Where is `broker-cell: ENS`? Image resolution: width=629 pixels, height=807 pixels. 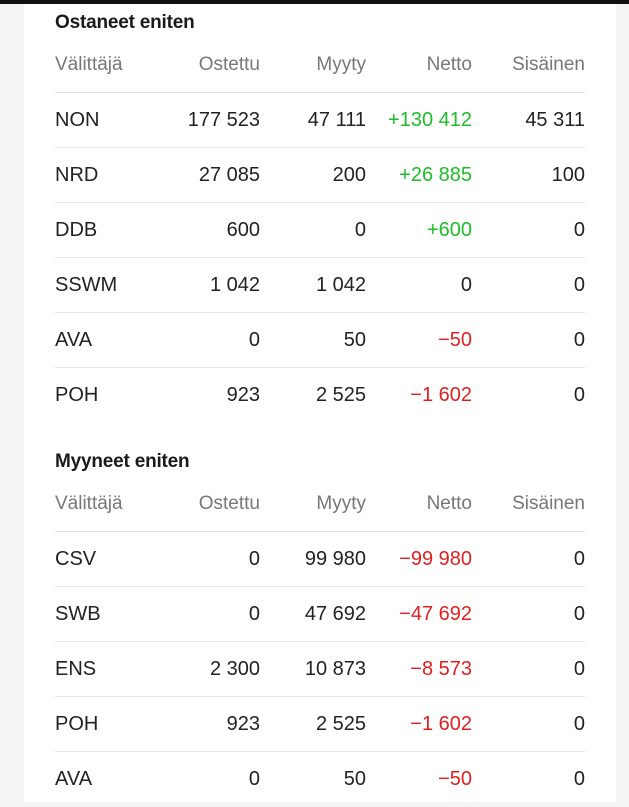
broker-cell: ENS is located at coordinates (76, 669).